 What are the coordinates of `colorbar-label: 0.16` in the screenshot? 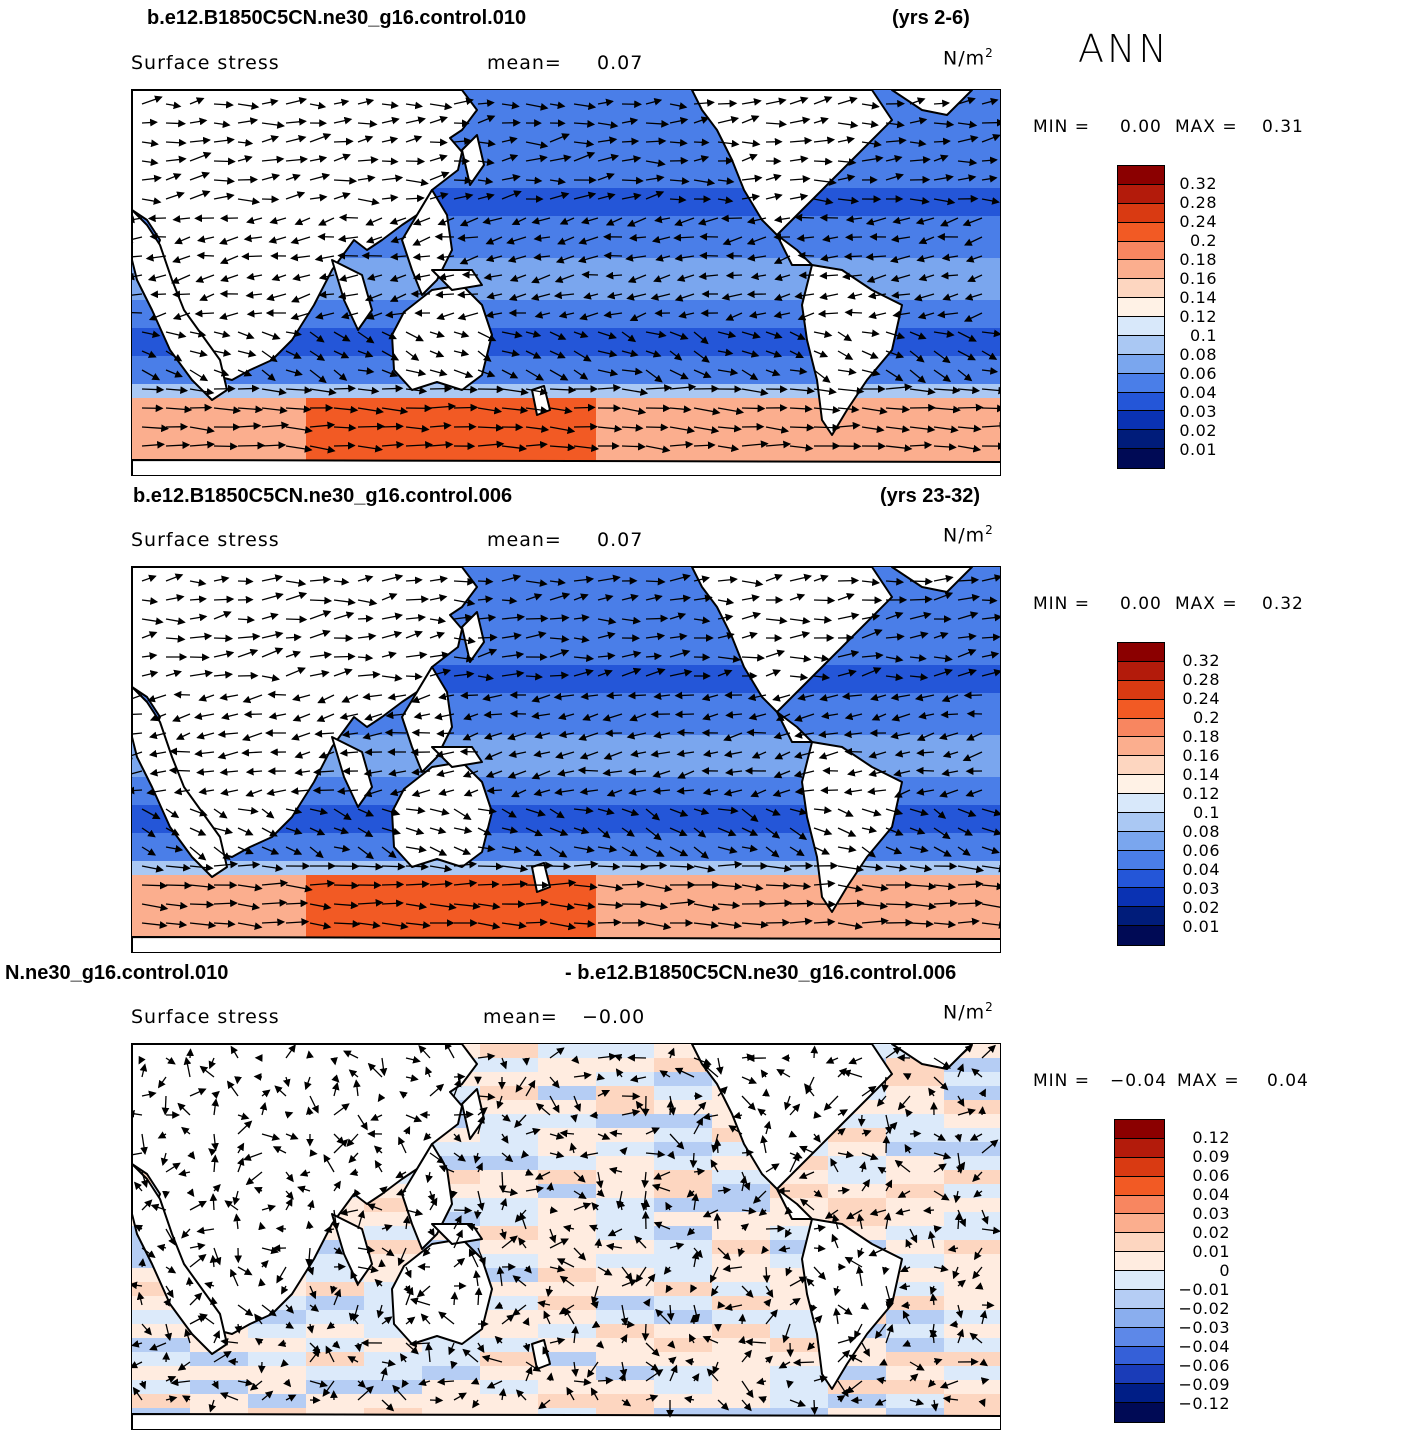 It's located at (1201, 755).